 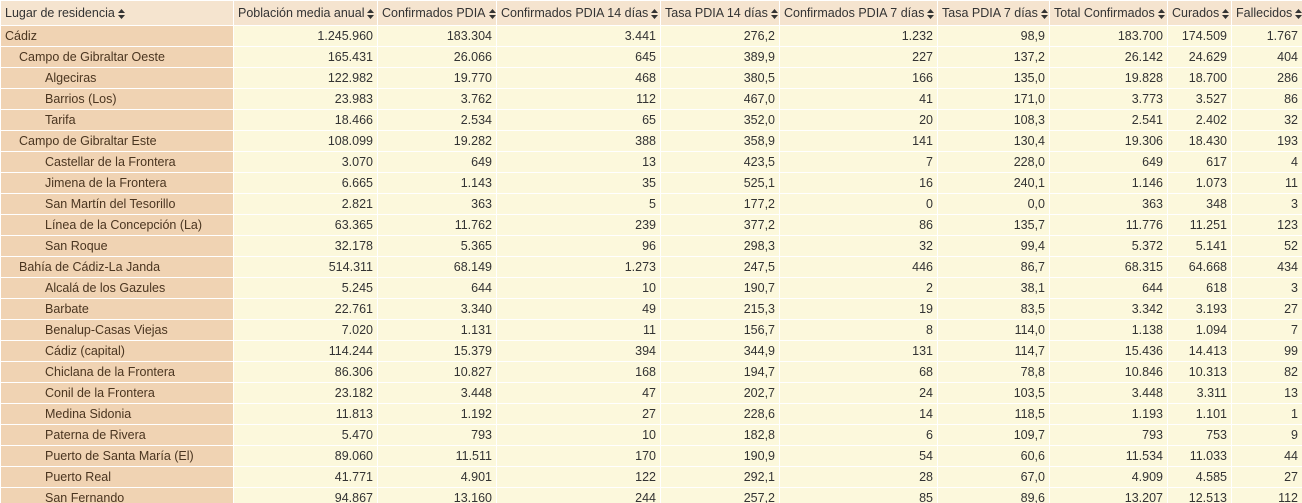 I want to click on value-cell: 32.178, so click(x=305, y=246).